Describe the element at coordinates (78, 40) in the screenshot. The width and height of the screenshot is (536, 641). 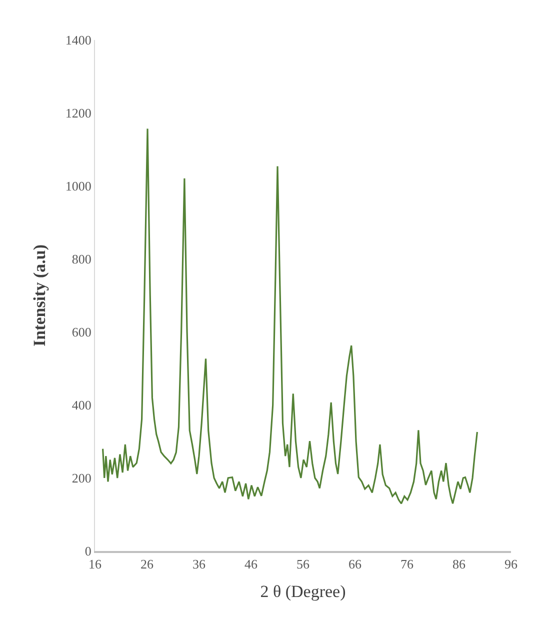
I see `y-tick-label: 1400` at that location.